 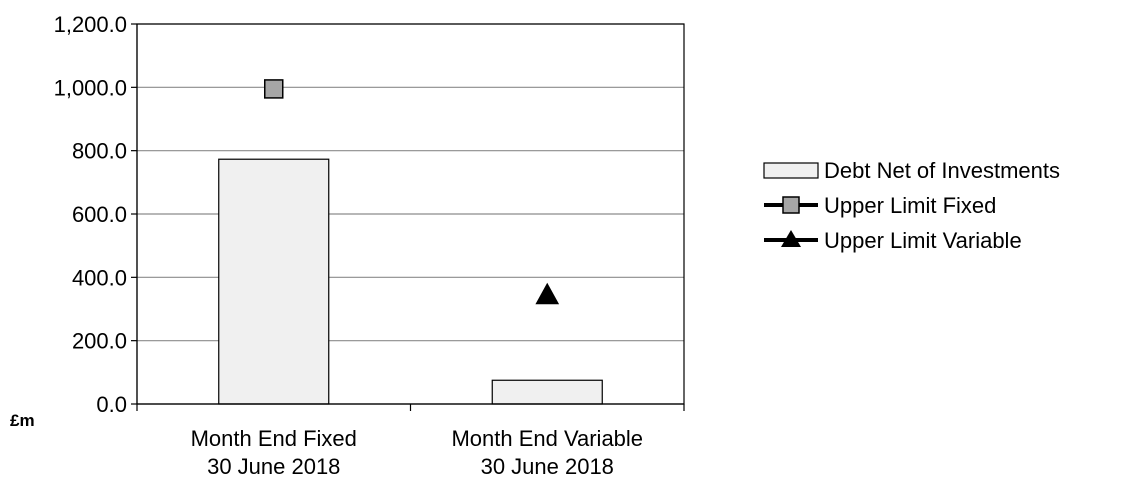 What do you see at coordinates (274, 438) in the screenshot?
I see `x-category-label-line: Month End Fixed` at bounding box center [274, 438].